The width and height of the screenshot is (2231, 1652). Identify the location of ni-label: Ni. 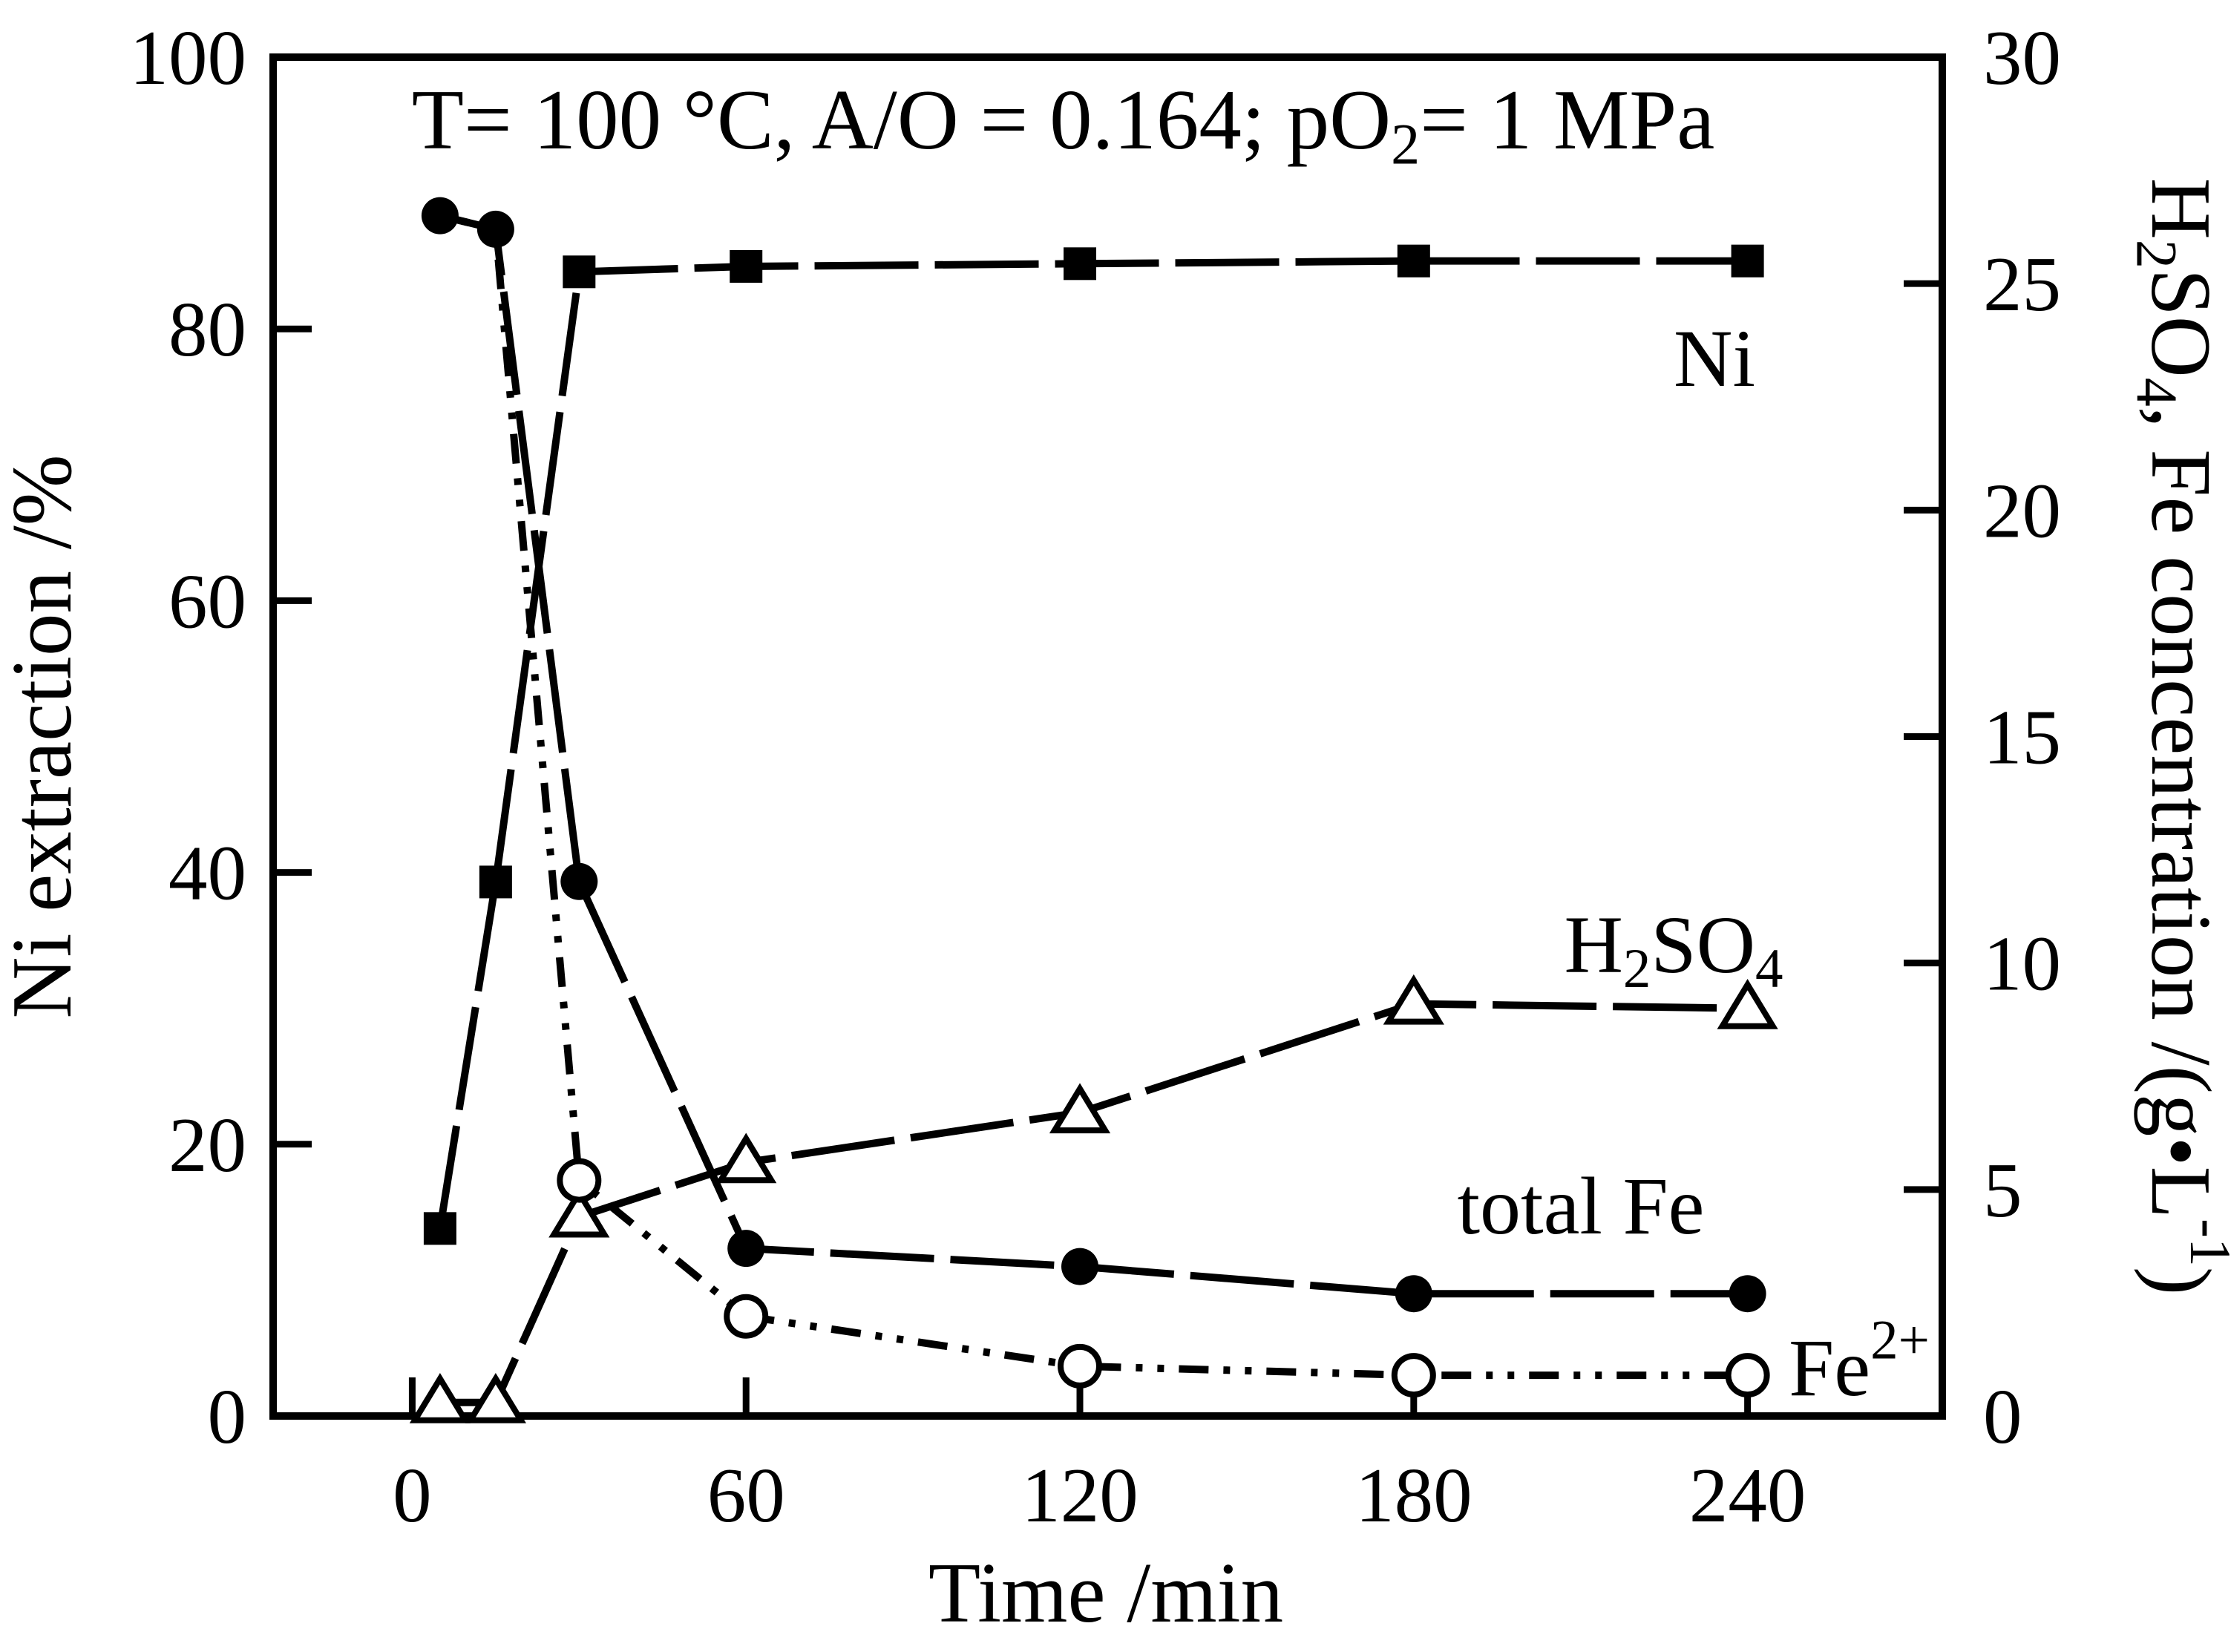
(1714, 358).